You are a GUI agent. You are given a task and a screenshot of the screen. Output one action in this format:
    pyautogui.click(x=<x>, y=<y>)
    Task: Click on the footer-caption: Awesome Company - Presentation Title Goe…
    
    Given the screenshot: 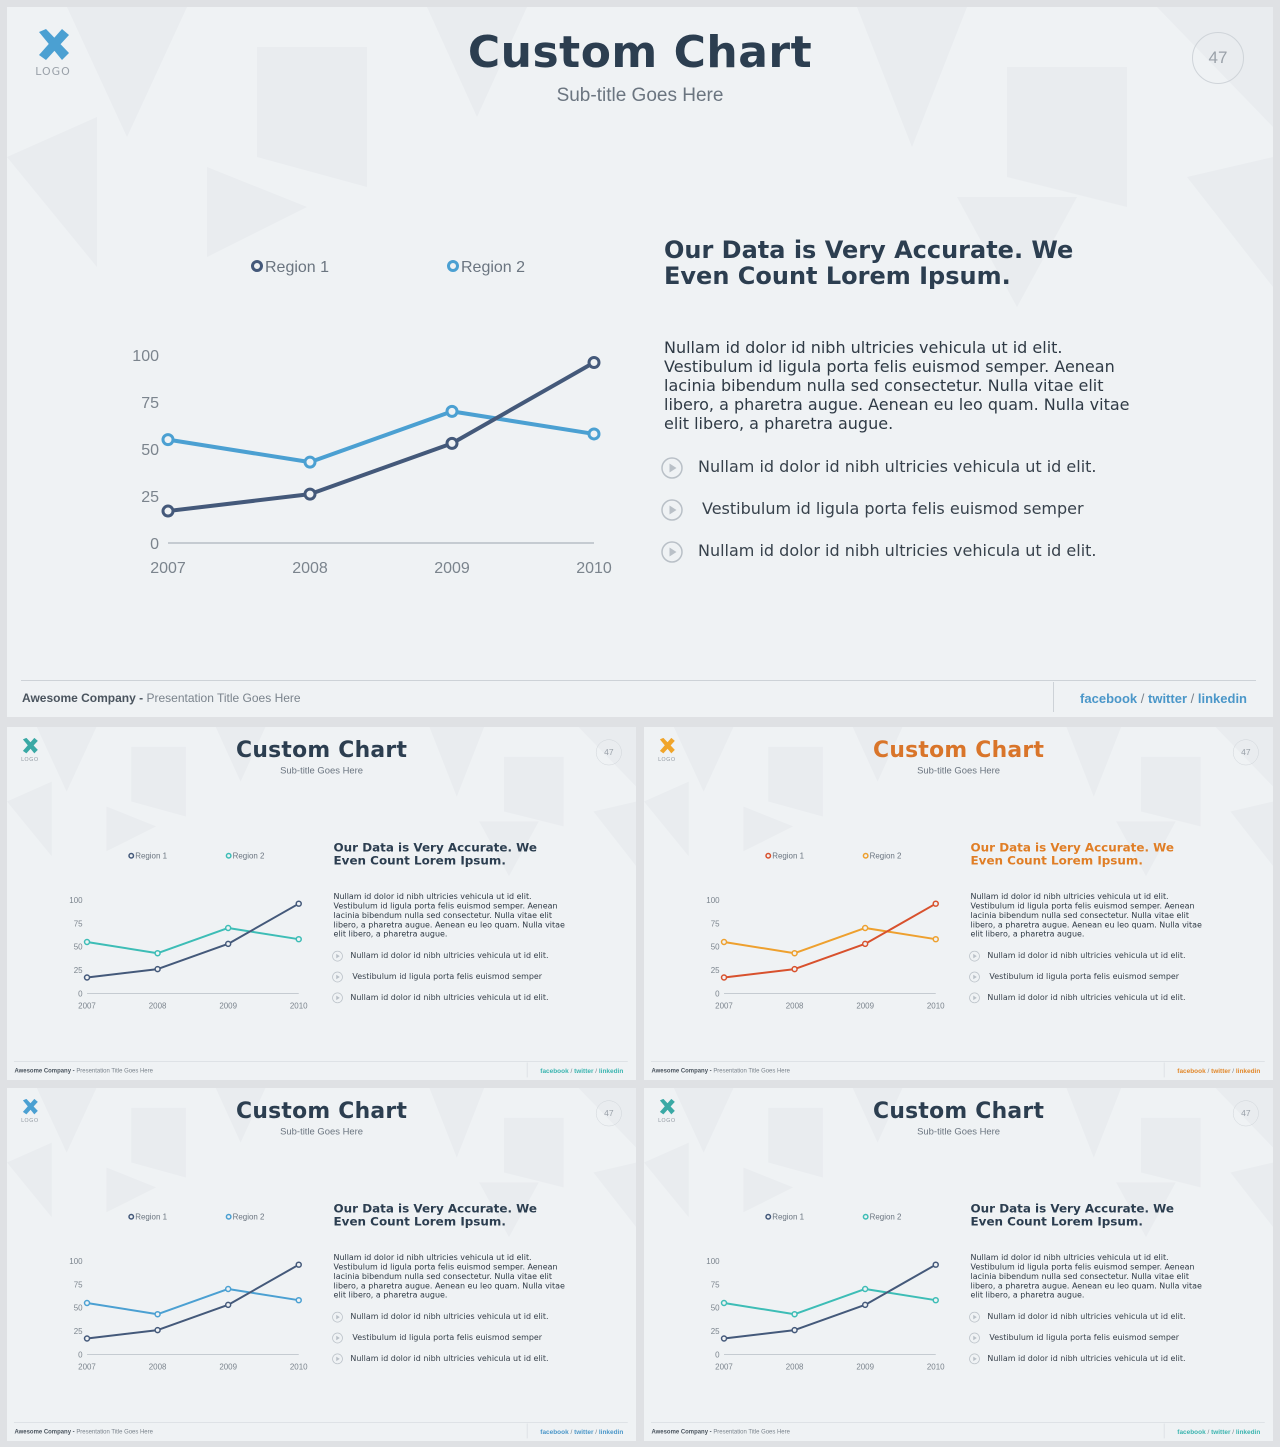 What is the action you would take?
    pyautogui.click(x=720, y=1431)
    